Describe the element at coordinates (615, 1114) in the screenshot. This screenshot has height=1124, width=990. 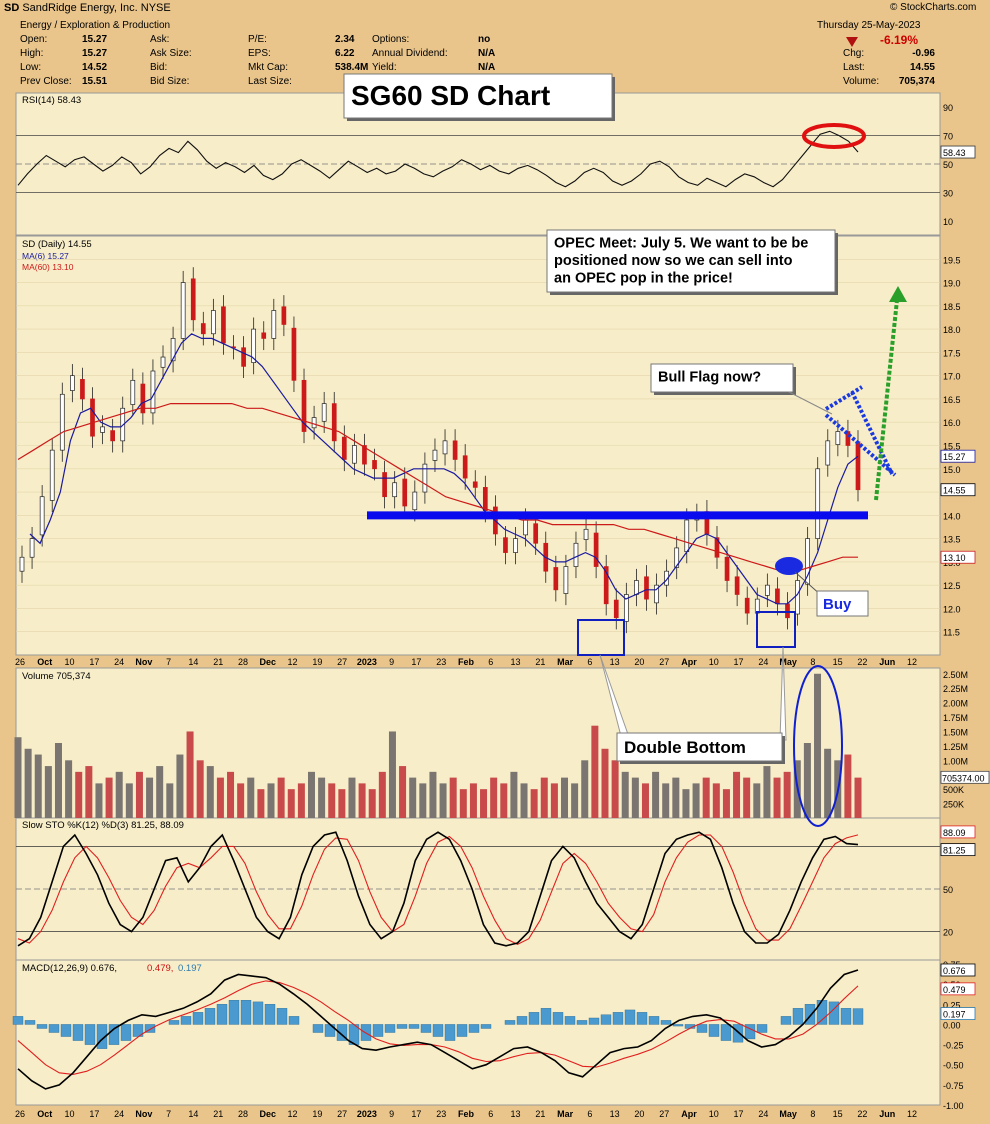
I see `x-axis-label: 13` at that location.